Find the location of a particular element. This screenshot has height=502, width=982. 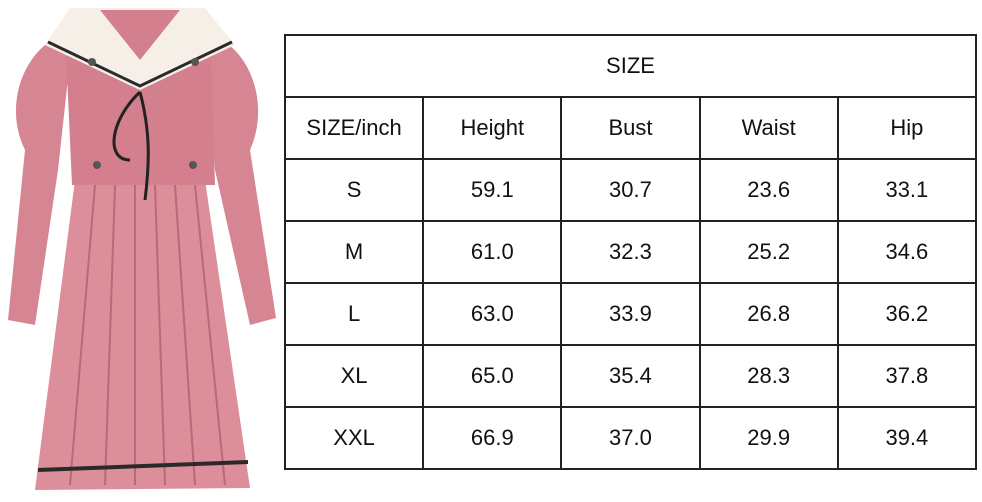

size-label: S is located at coordinates (354, 190).